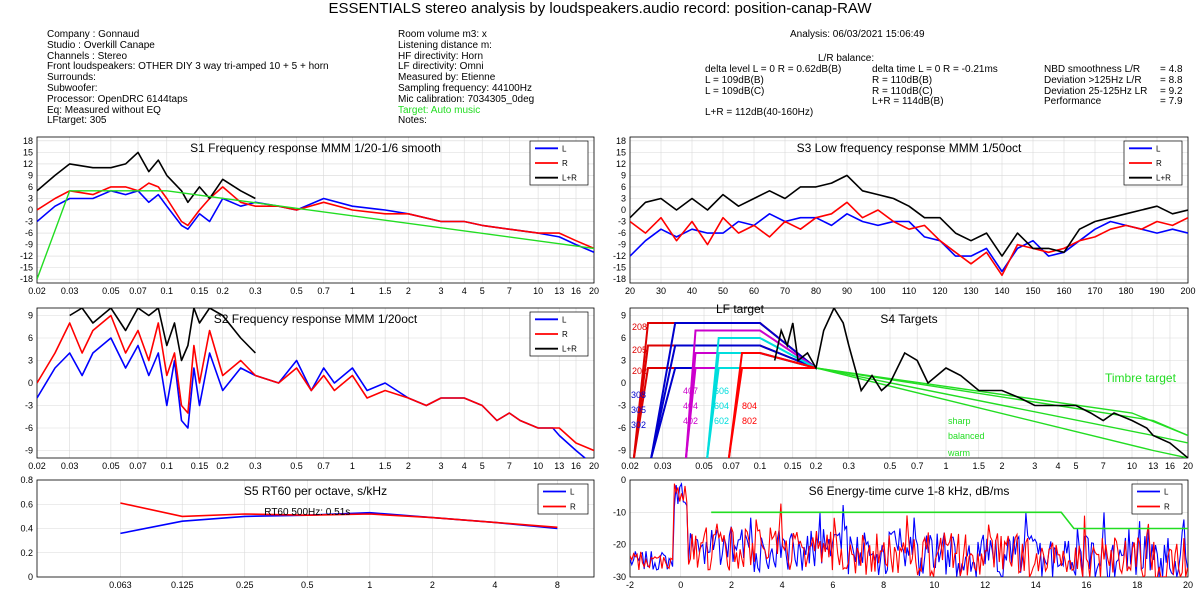 The width and height of the screenshot is (1200, 600). I want to click on lf-target-title: LF target, so click(740, 309).